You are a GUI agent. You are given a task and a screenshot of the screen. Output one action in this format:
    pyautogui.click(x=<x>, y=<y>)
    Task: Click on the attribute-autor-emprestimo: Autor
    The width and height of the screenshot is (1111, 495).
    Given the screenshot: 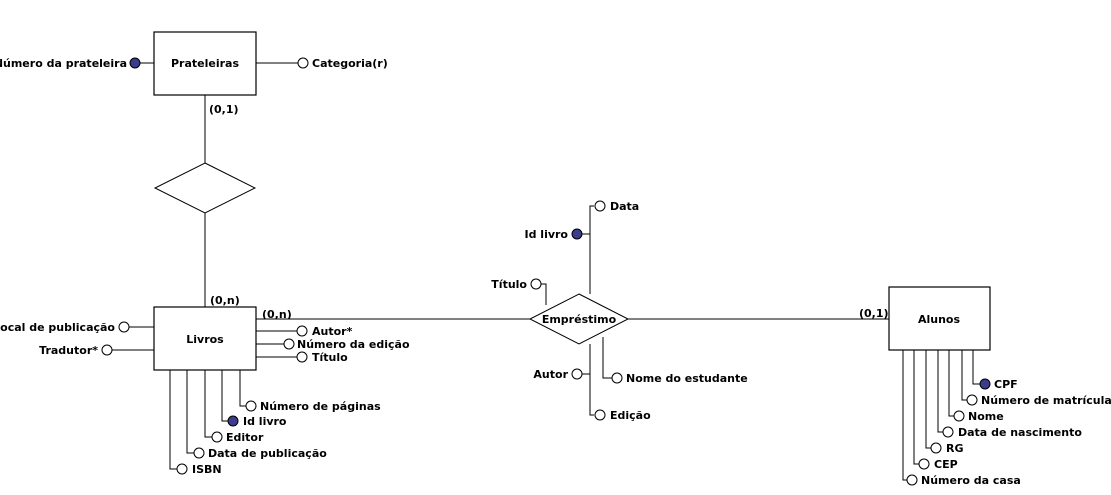 What is the action you would take?
    pyautogui.click(x=550, y=374)
    